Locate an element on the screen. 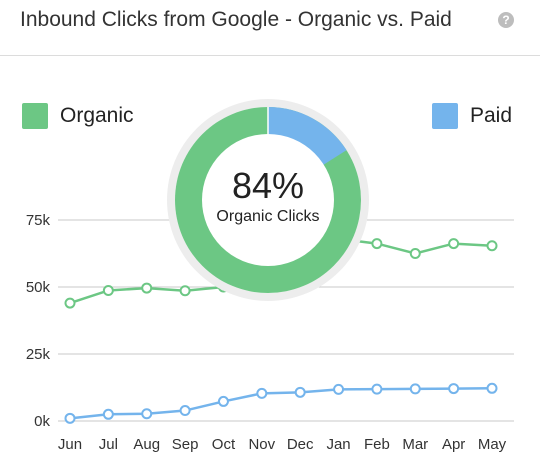  legend-organic-swatch is located at coordinates (35, 116).